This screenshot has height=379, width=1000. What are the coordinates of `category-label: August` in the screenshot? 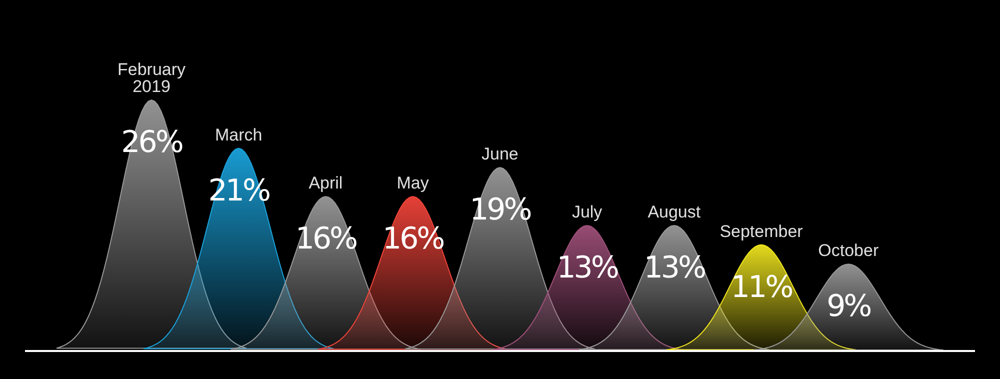 It's located at (674, 212).